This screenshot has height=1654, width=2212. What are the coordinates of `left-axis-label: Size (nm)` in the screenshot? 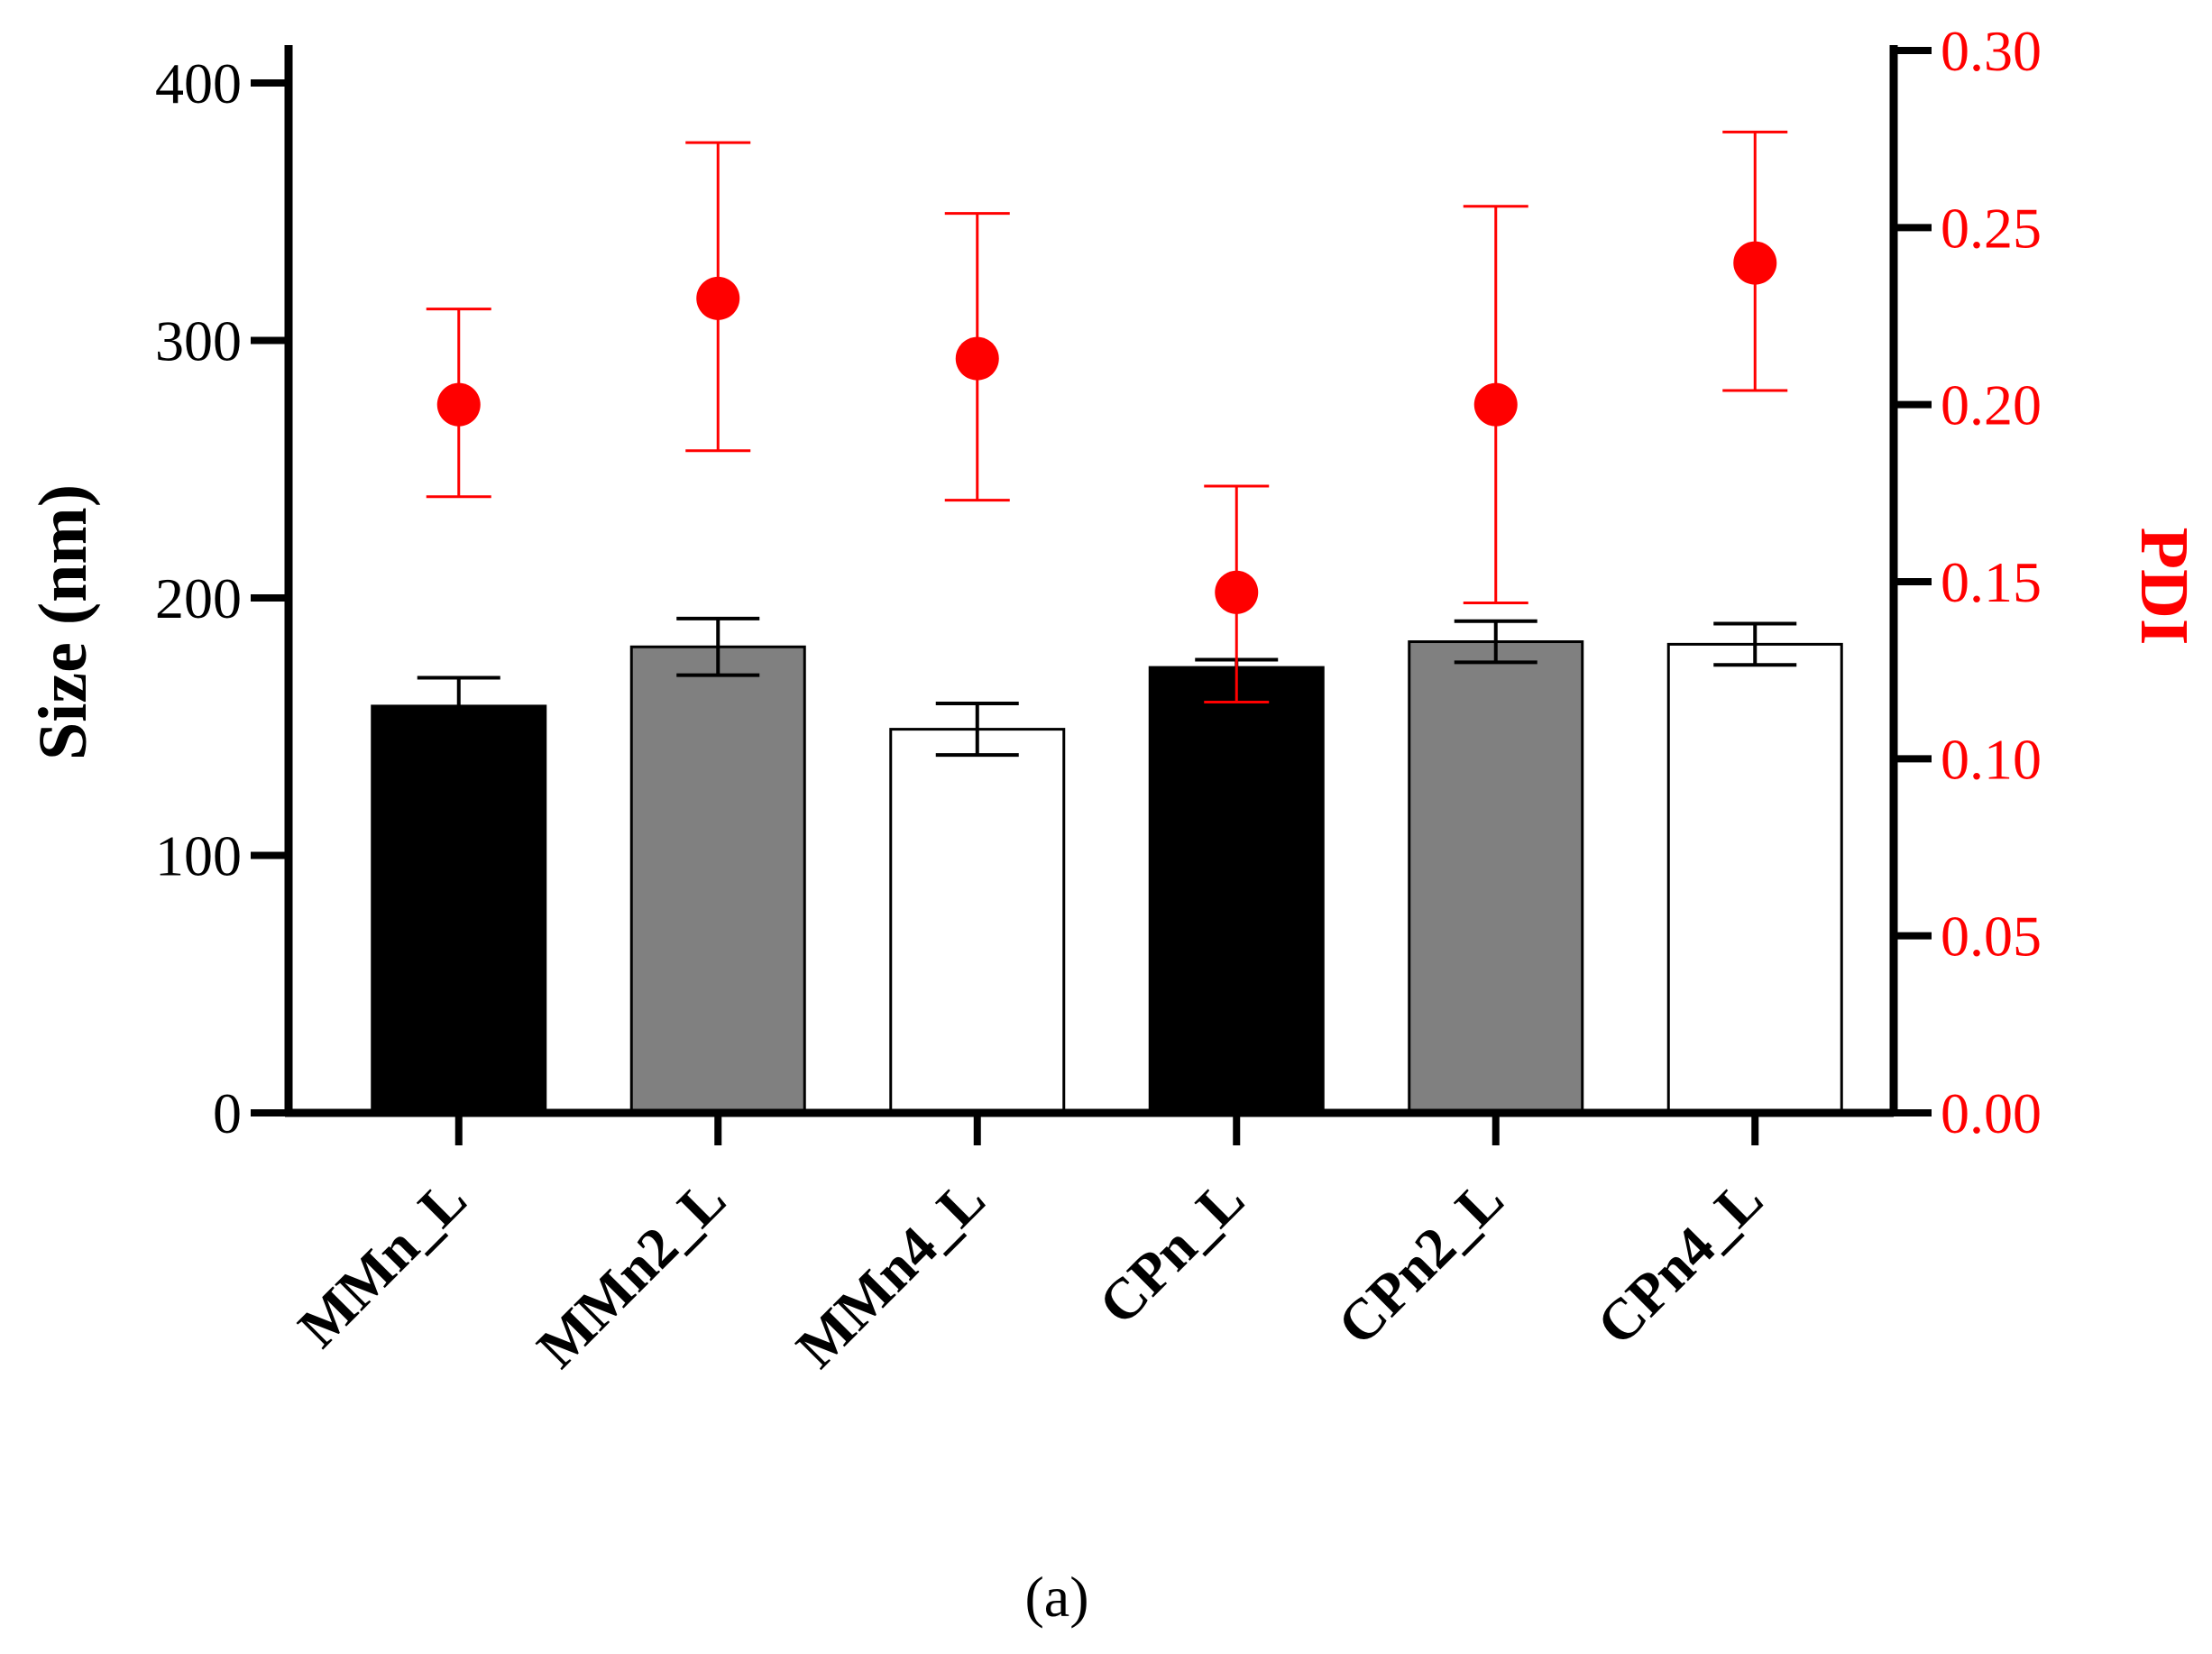 It's located at (63, 622).